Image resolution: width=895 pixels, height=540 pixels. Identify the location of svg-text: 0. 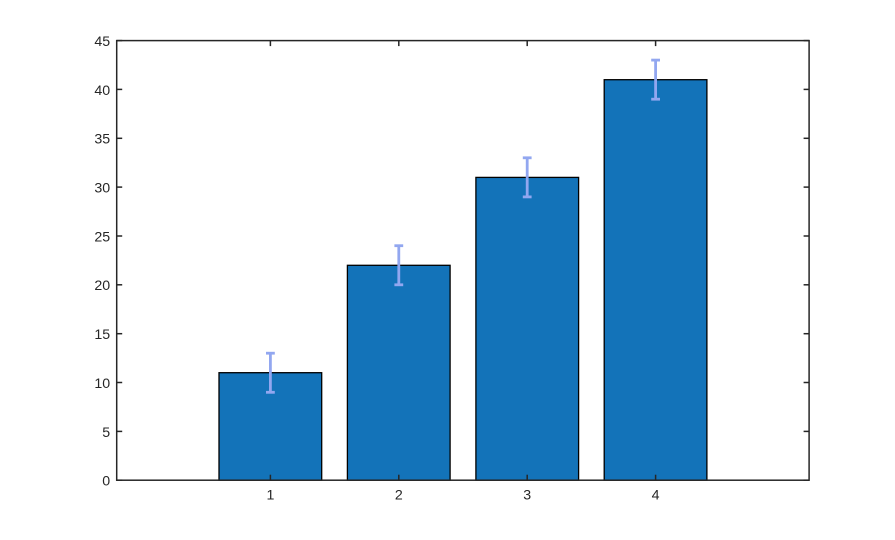
(106, 482).